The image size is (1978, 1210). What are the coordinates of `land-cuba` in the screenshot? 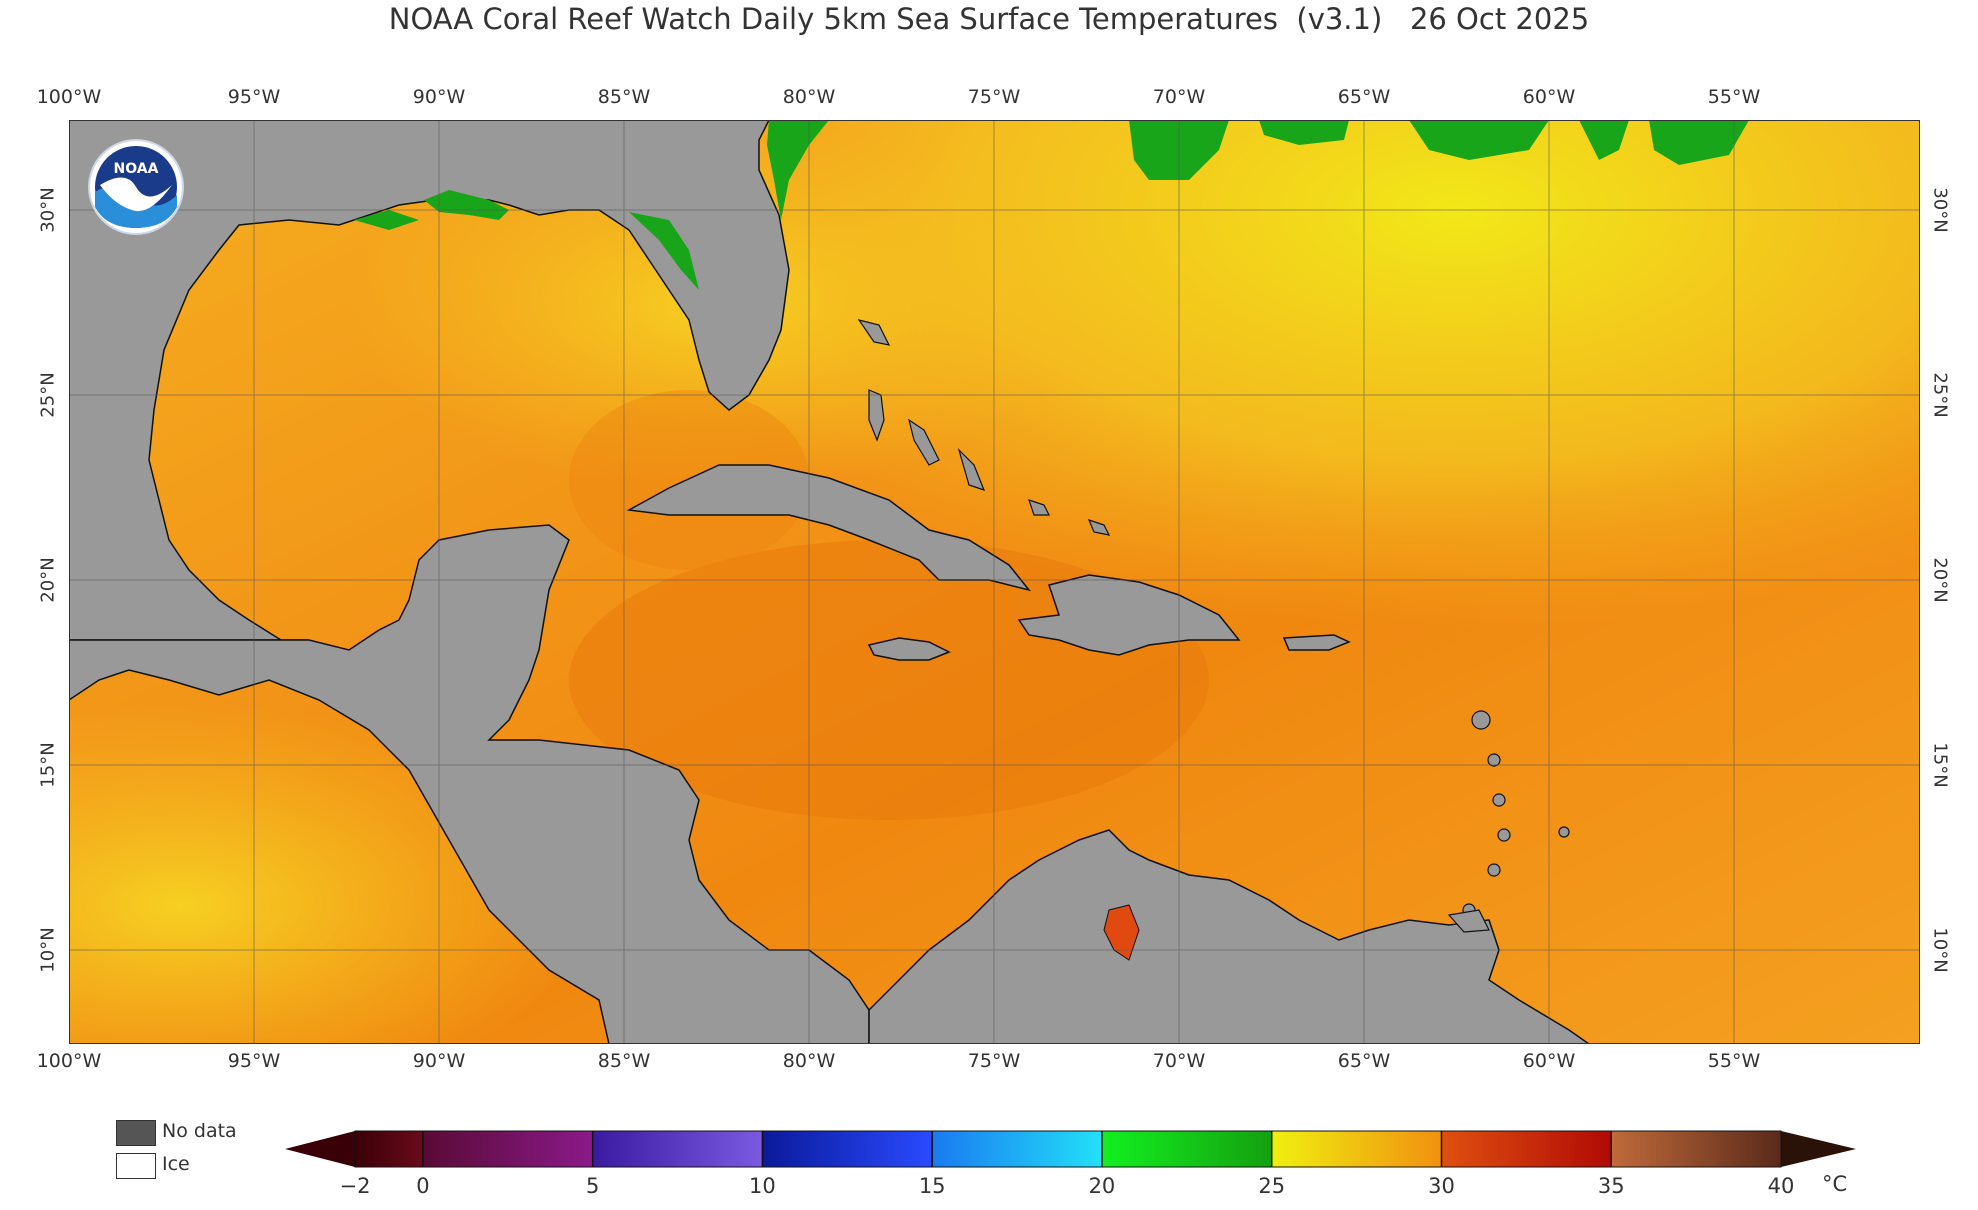 It's located at (828, 528).